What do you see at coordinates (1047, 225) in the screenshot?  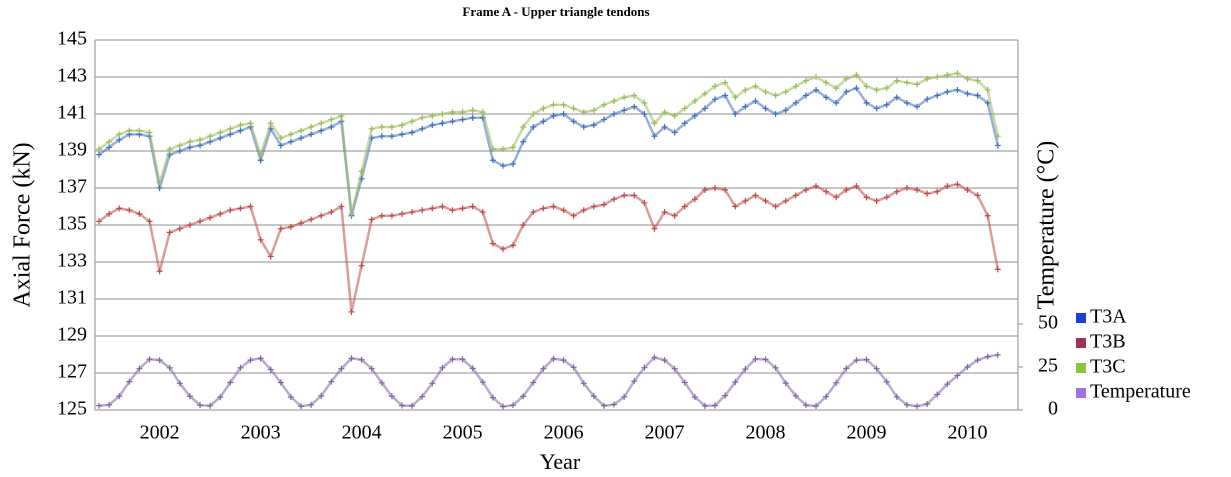 I see `y2-axis-label: Temperature (°C)` at bounding box center [1047, 225].